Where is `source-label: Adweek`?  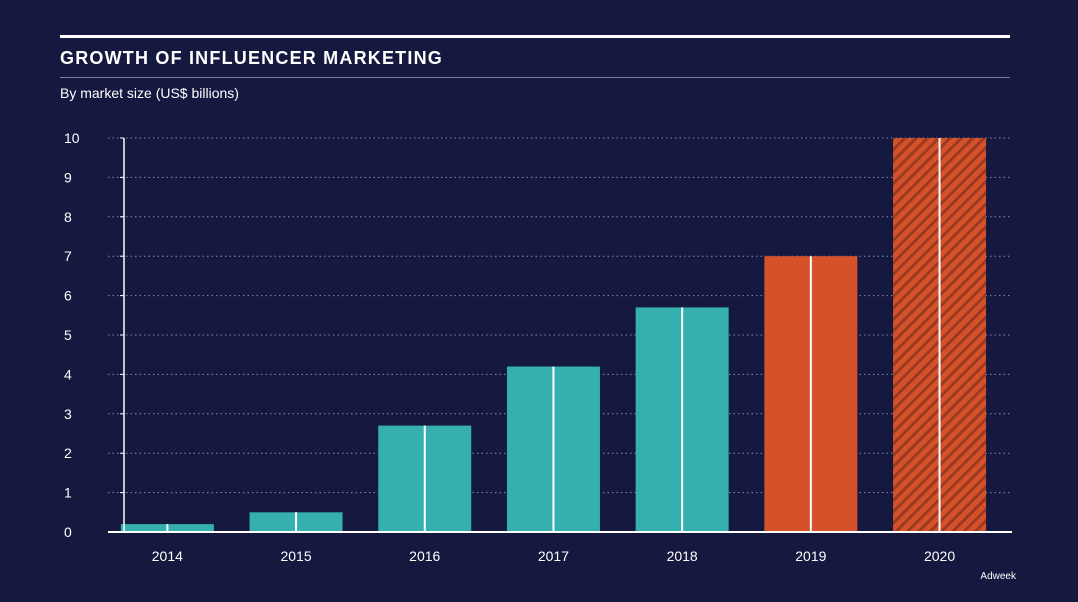 source-label: Adweek is located at coordinates (998, 576).